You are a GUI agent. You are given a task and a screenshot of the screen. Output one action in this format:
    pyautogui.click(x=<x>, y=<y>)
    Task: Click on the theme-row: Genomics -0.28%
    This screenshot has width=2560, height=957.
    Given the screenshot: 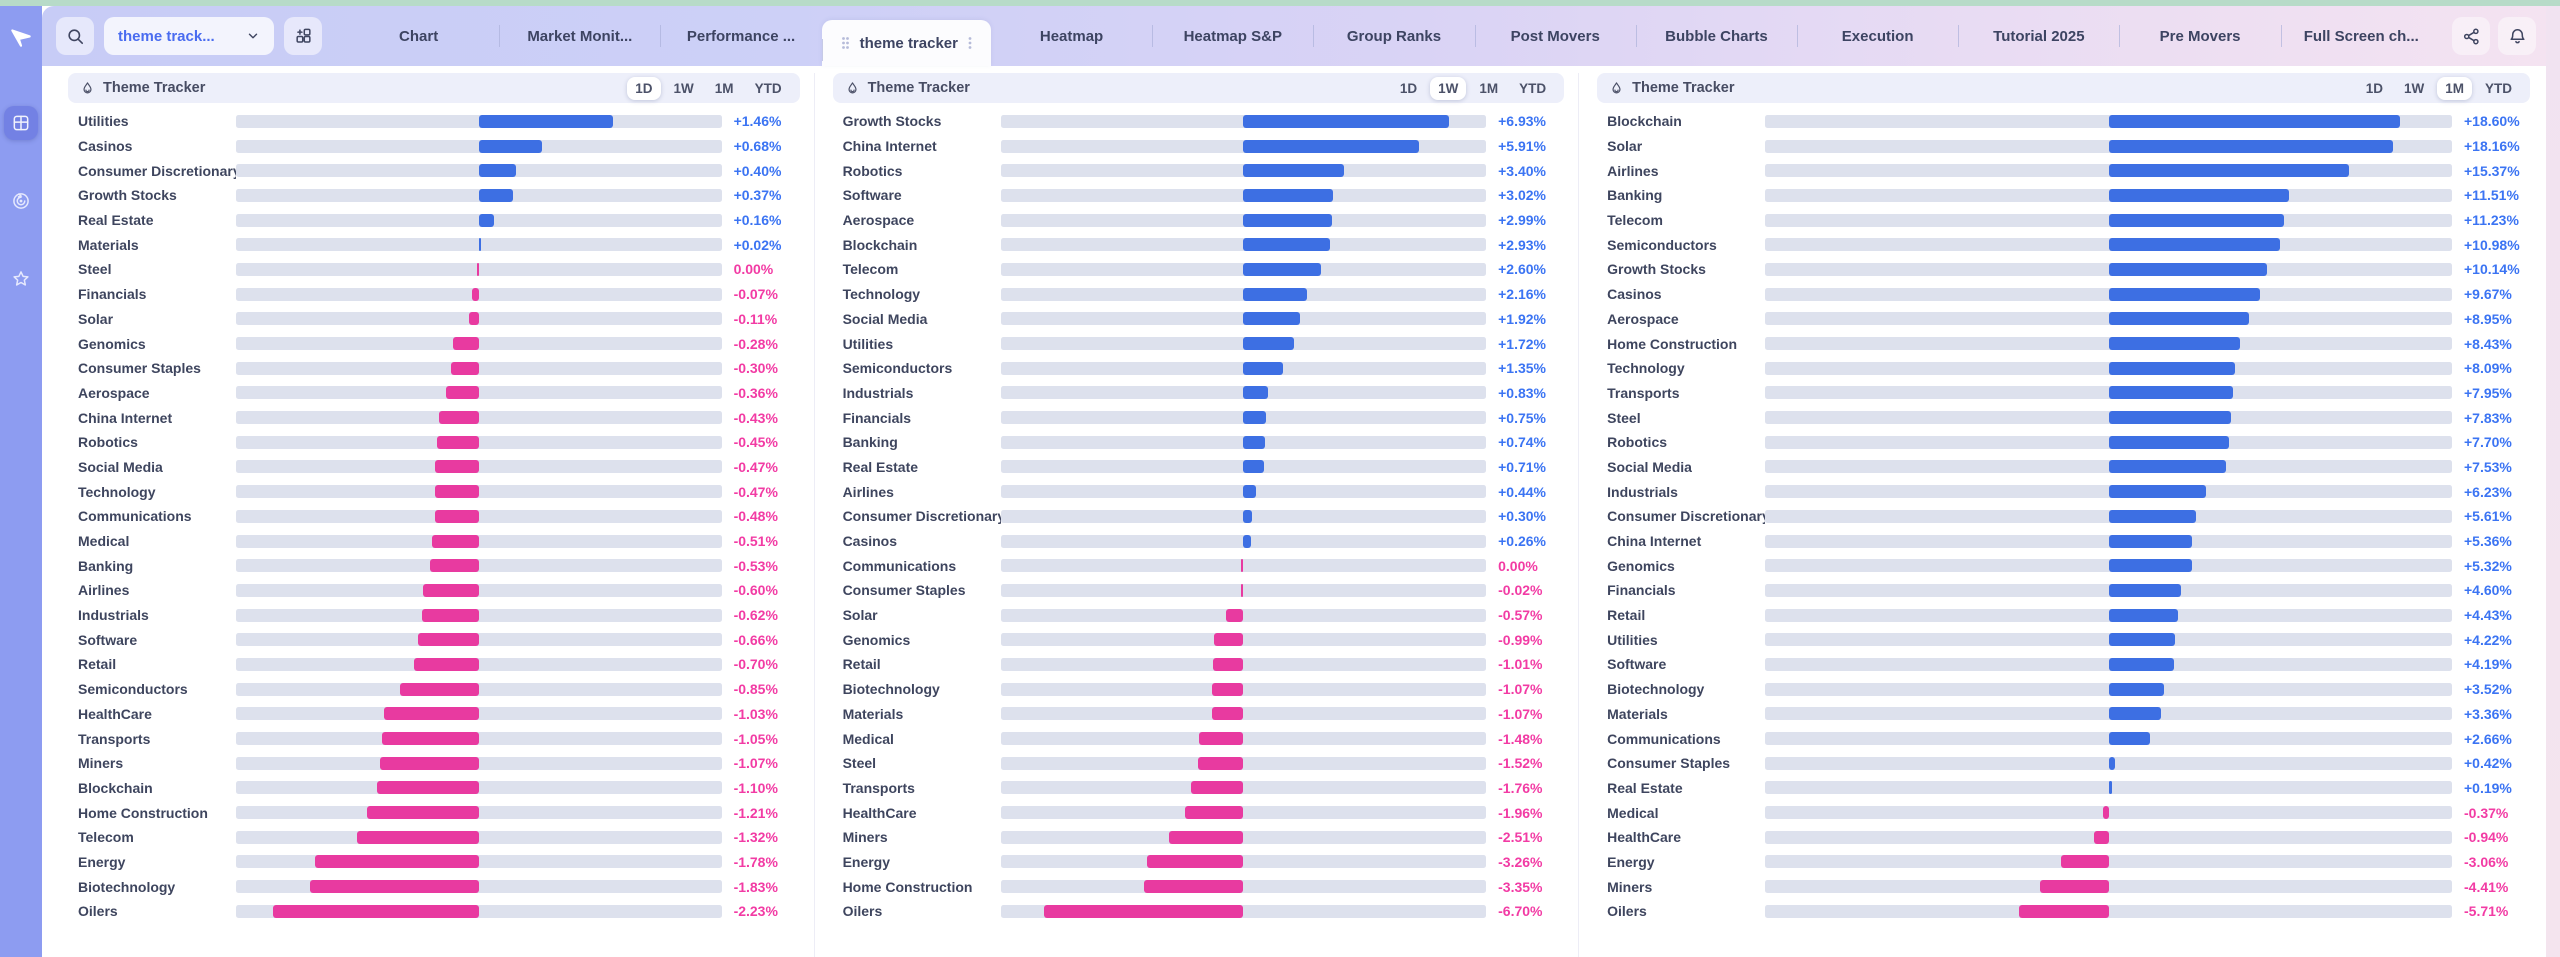 What is the action you would take?
    pyautogui.click(x=441, y=343)
    